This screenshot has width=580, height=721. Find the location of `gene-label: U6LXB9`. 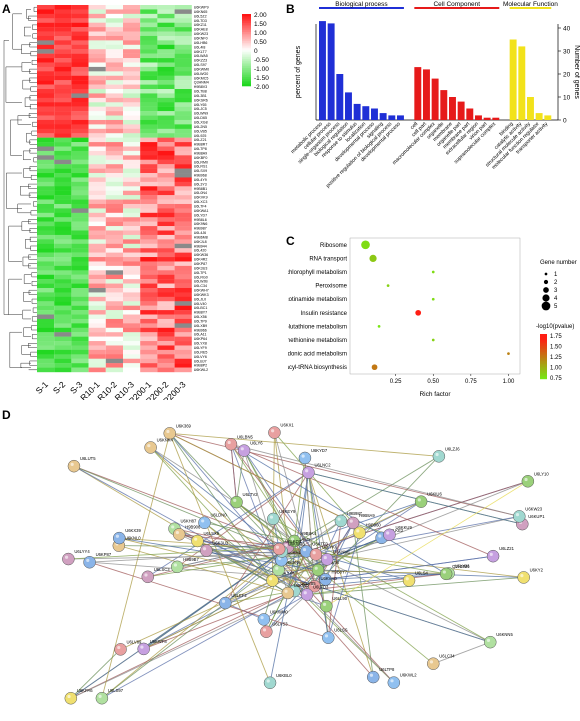

gene-label: U6LXB9 is located at coordinates (200, 326).